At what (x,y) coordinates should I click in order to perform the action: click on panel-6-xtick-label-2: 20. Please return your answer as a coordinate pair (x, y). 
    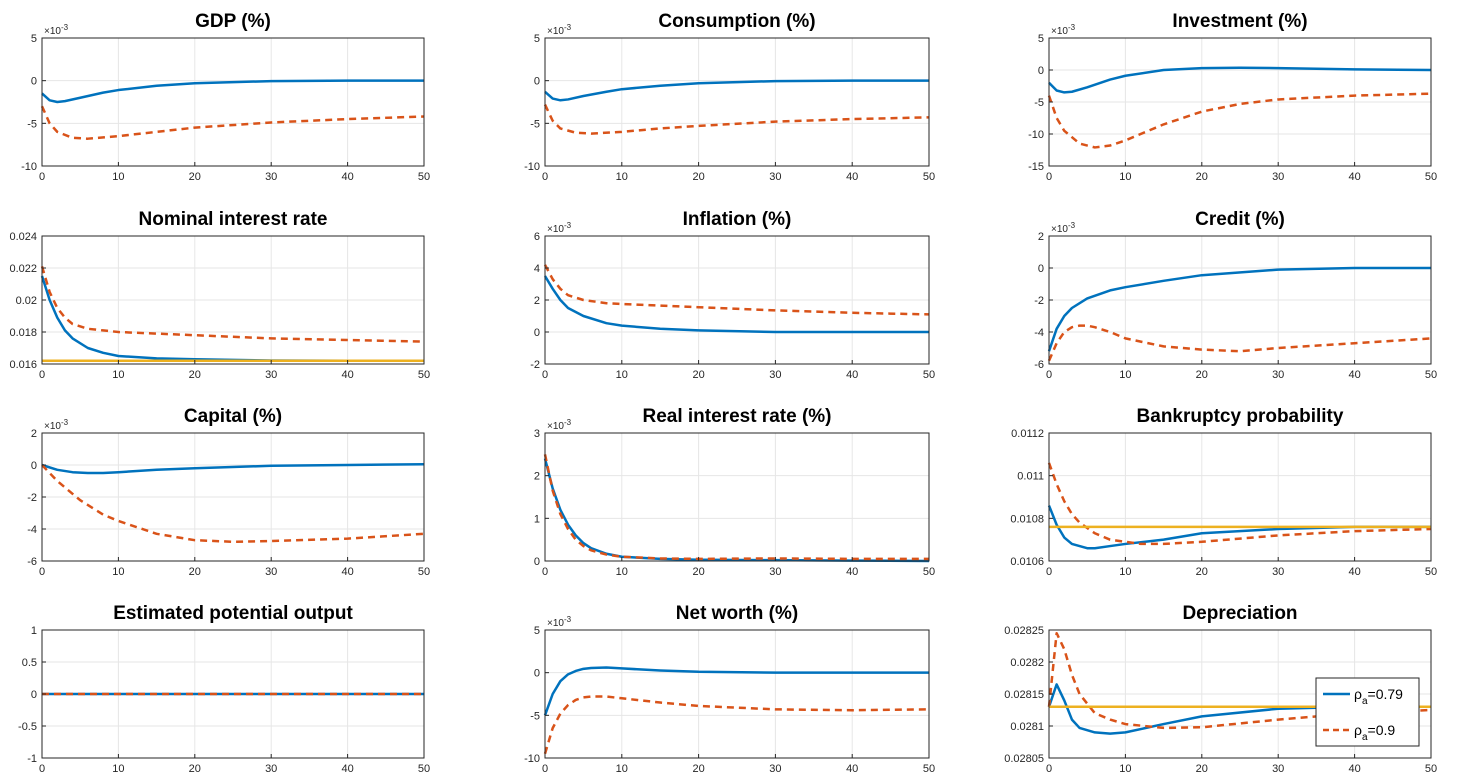
    Looking at the image, I should click on (1202, 375).